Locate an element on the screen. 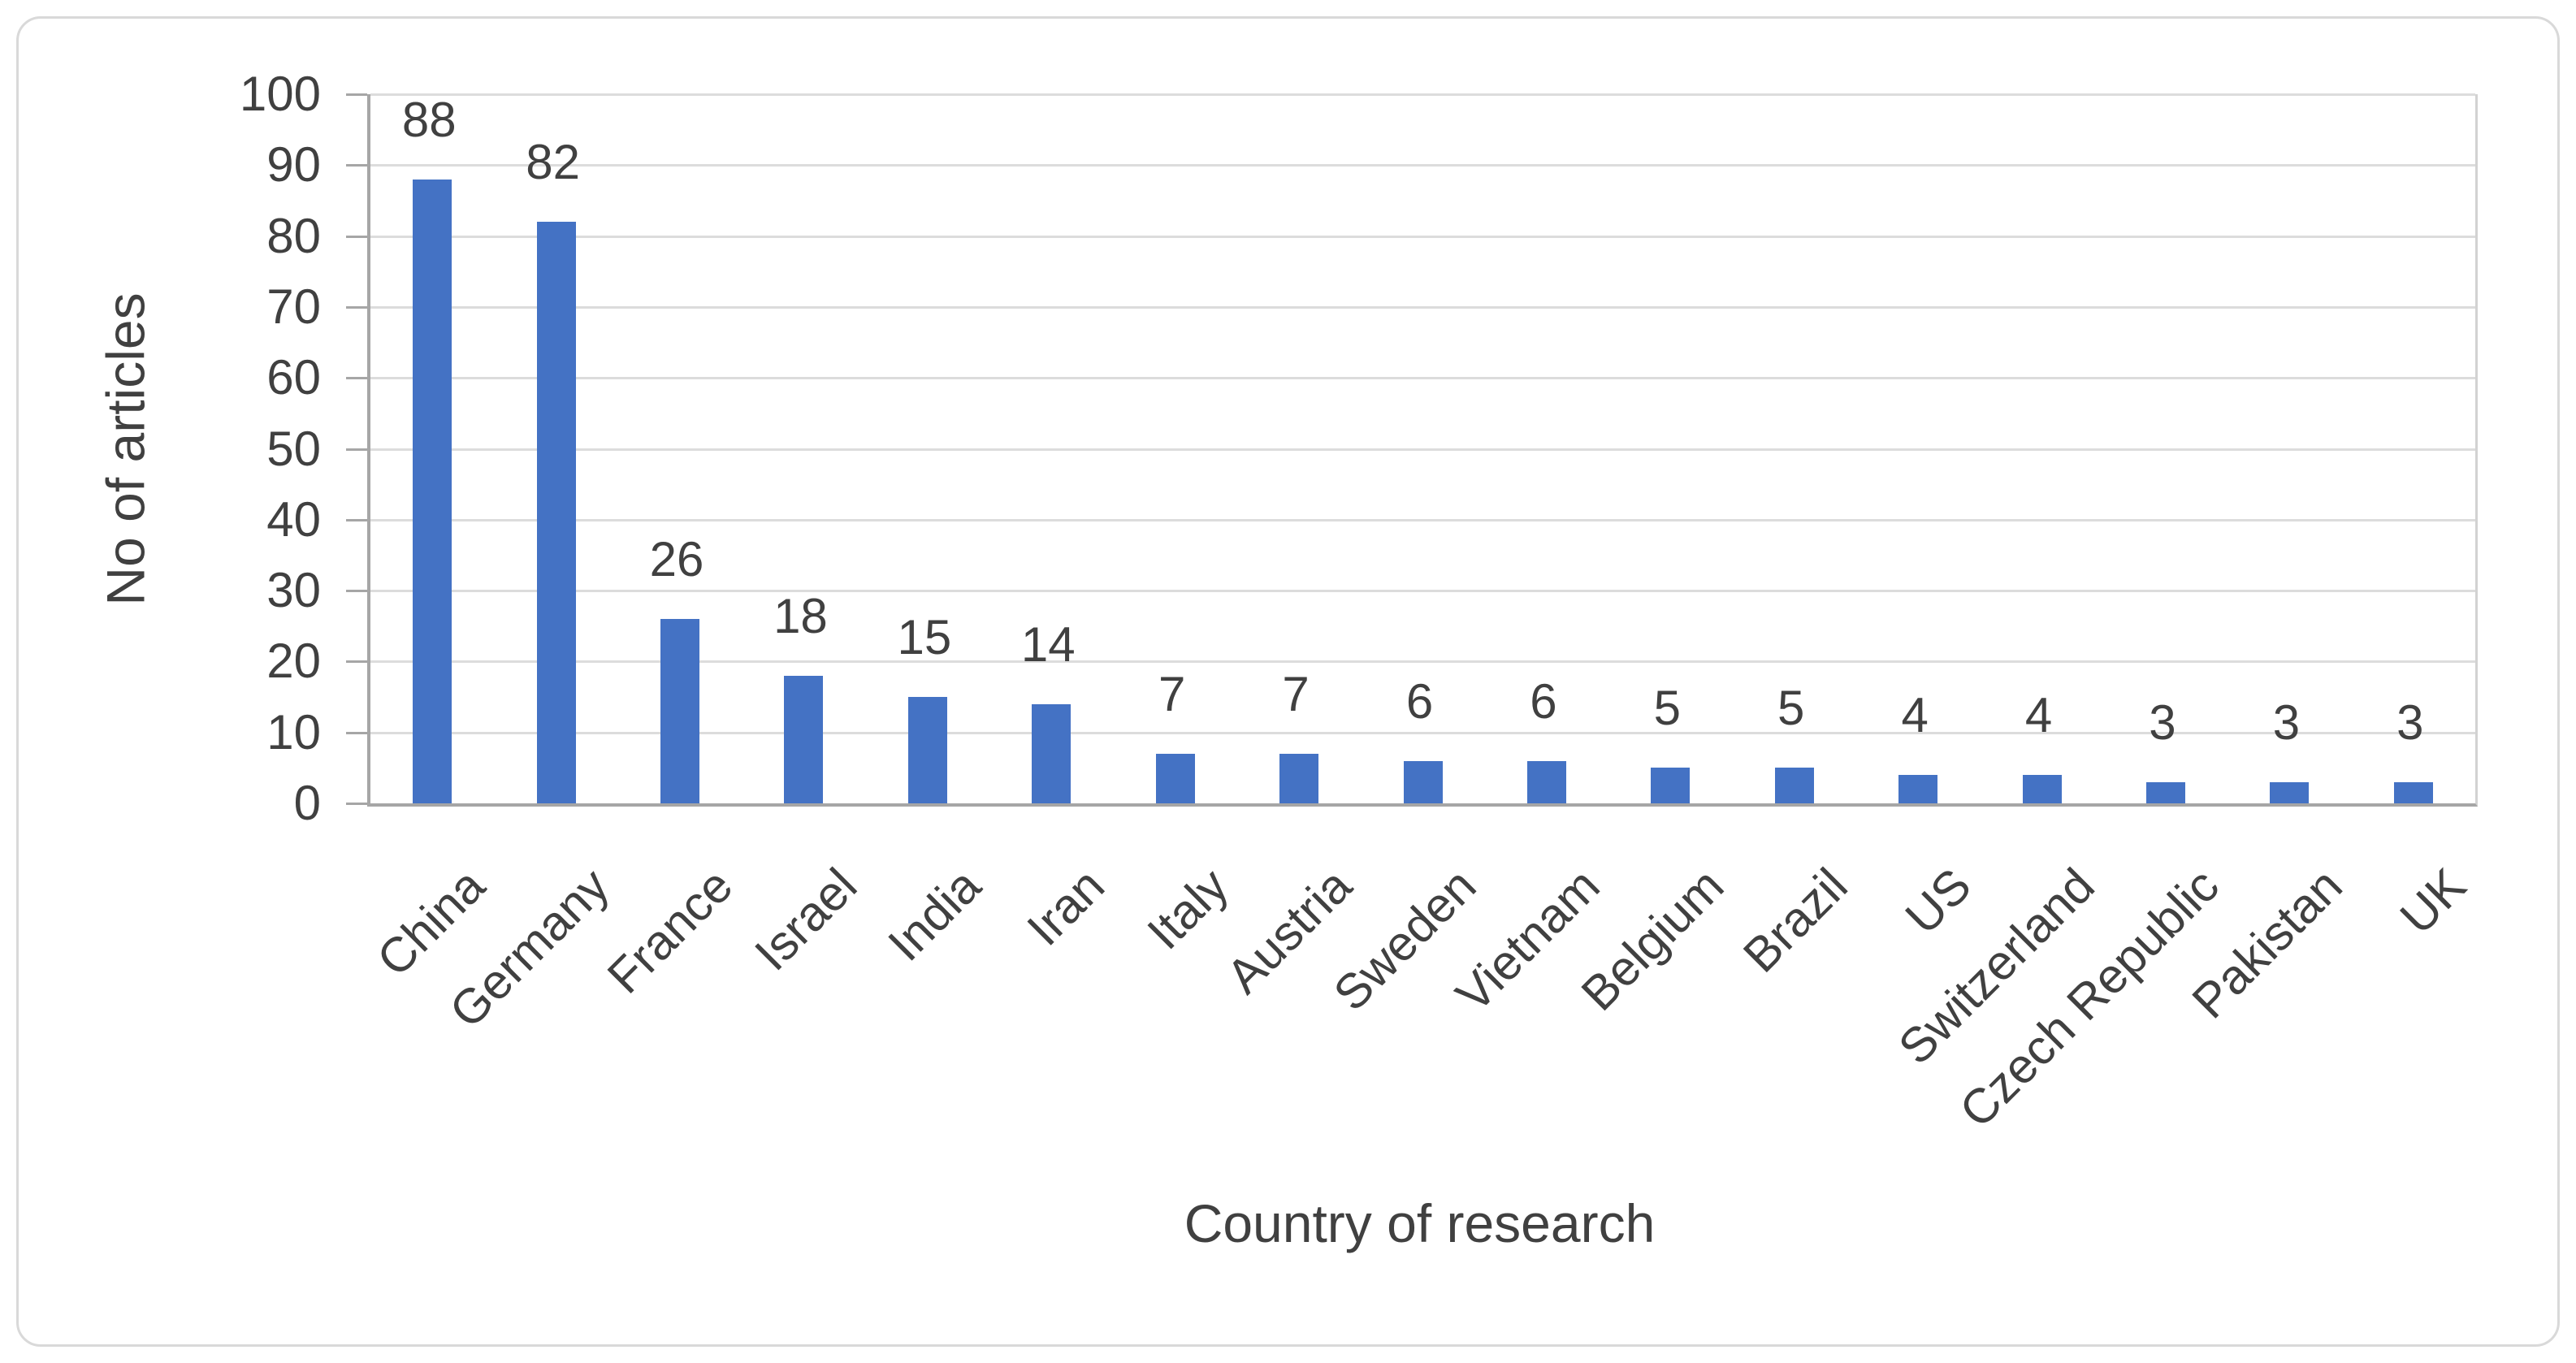 This screenshot has height=1363, width=2576. data-label: 88 is located at coordinates (429, 120).